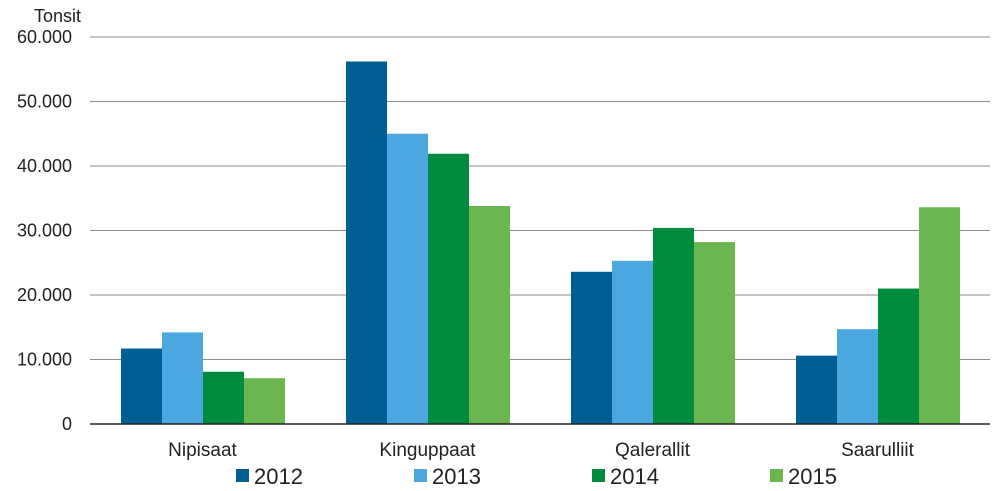  Describe the element at coordinates (407, 278) in the screenshot. I see `bar-kinguppaat-2013` at that location.